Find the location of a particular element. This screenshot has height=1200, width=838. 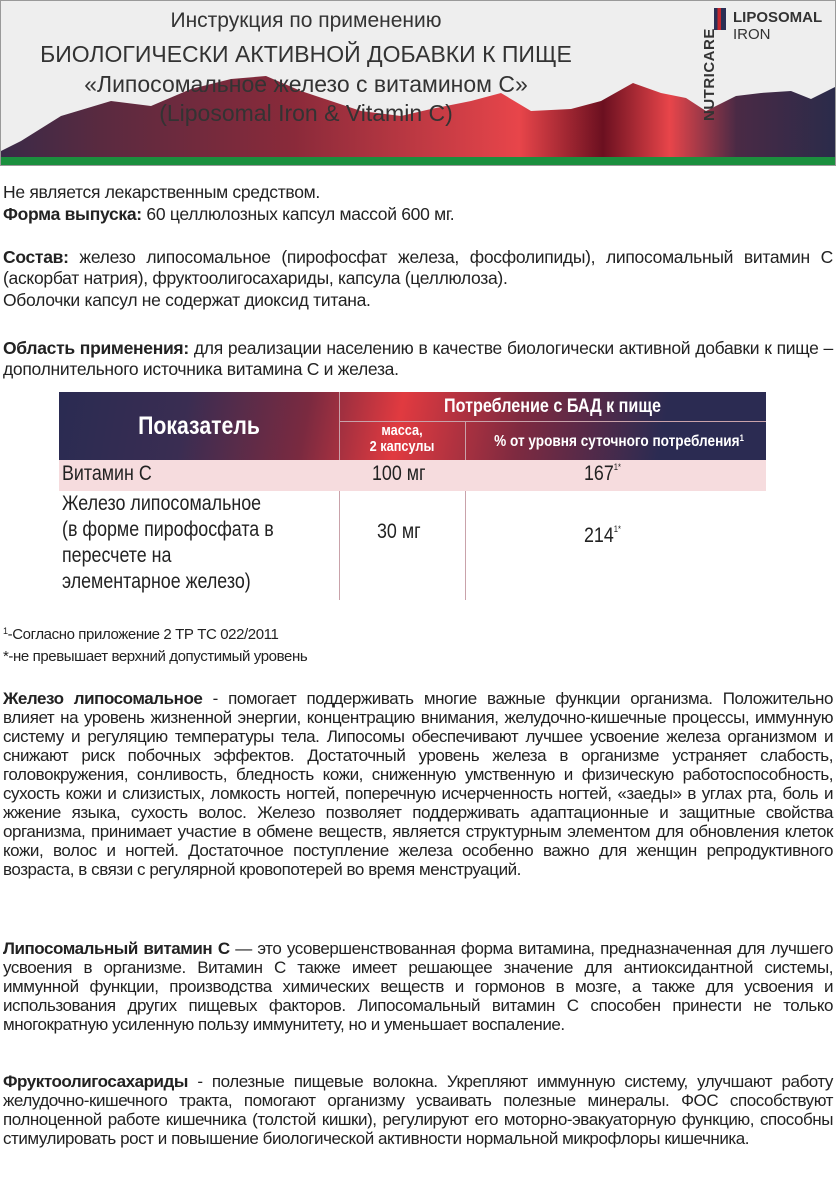

row-name-line: Железо липосомальное is located at coordinates (162, 503).